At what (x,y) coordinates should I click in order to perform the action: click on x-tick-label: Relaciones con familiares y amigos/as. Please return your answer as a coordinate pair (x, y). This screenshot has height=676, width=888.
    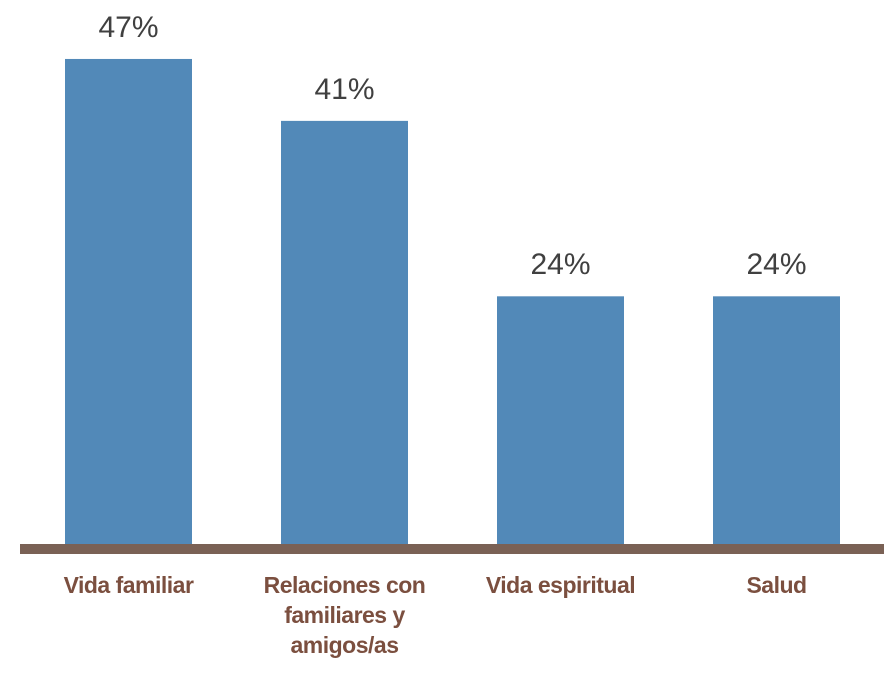
    Looking at the image, I should click on (344, 615).